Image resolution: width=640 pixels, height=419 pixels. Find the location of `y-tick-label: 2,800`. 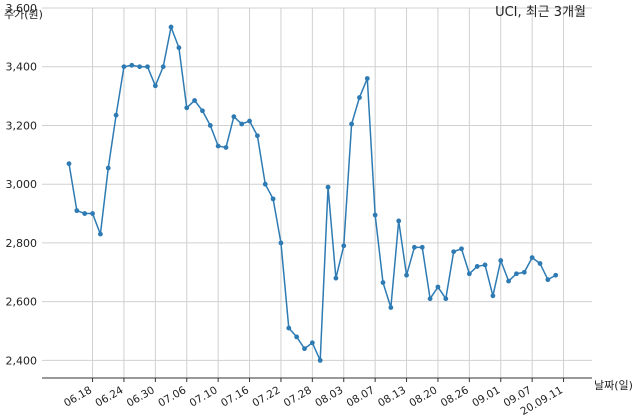

y-tick-label: 2,800 is located at coordinates (22, 243).